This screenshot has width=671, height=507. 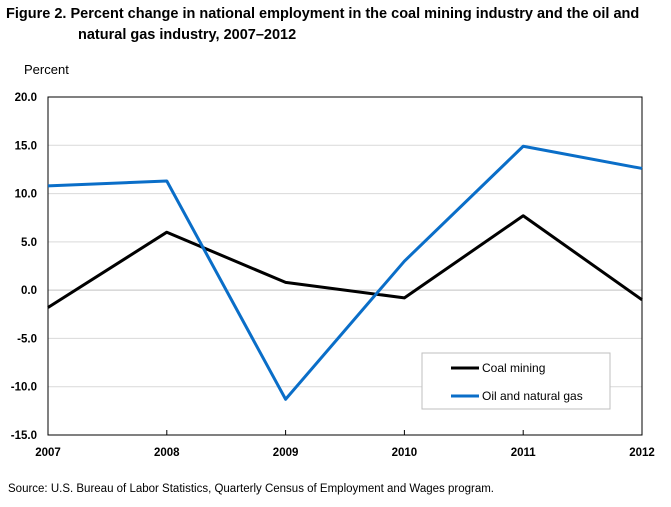 What do you see at coordinates (286, 453) in the screenshot?
I see `x-tick-label: 2009` at bounding box center [286, 453].